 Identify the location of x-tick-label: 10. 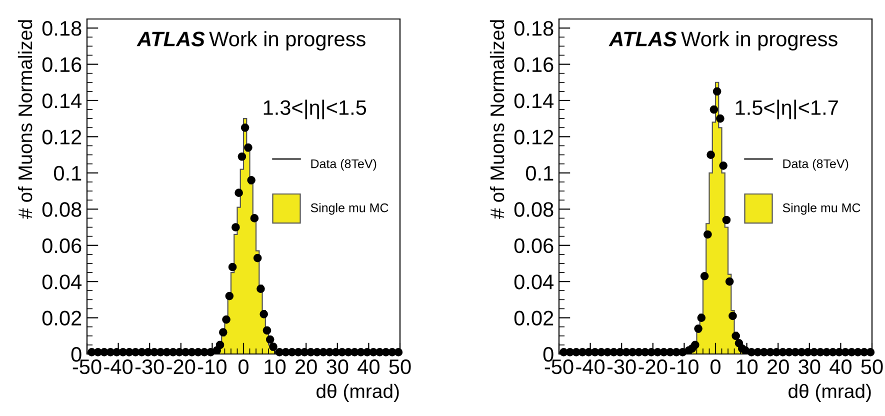
(747, 366).